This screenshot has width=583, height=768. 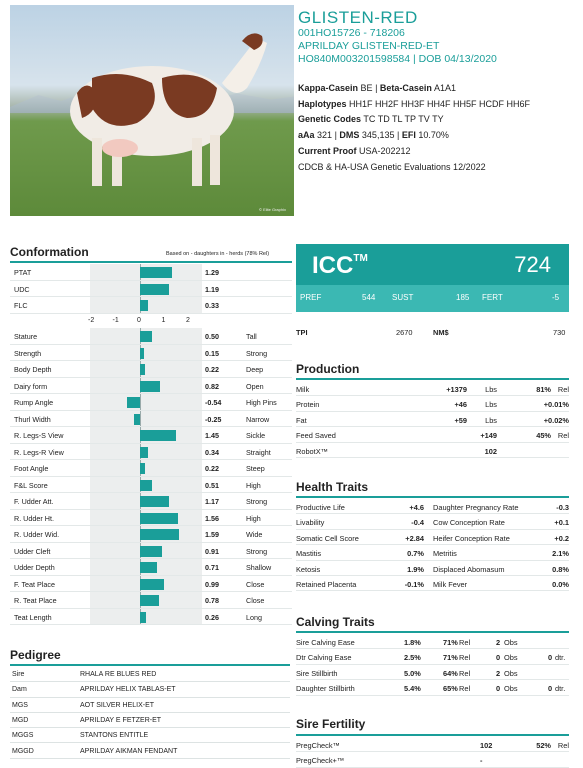 What do you see at coordinates (150, 690) in the screenshot?
I see `pedigree-row: Dam APRILDAY HELIX TABLAS-ET` at bounding box center [150, 690].